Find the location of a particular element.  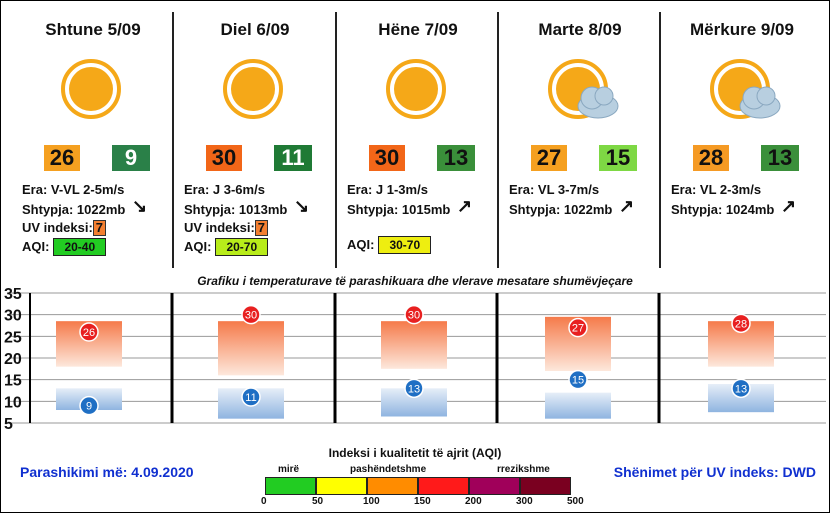

aqi-scale-tick: 150 is located at coordinates (422, 501).